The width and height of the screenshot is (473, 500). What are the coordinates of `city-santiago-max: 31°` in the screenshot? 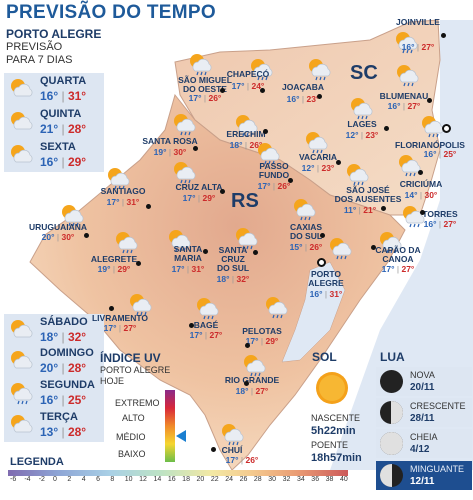 It's located at (133, 202).